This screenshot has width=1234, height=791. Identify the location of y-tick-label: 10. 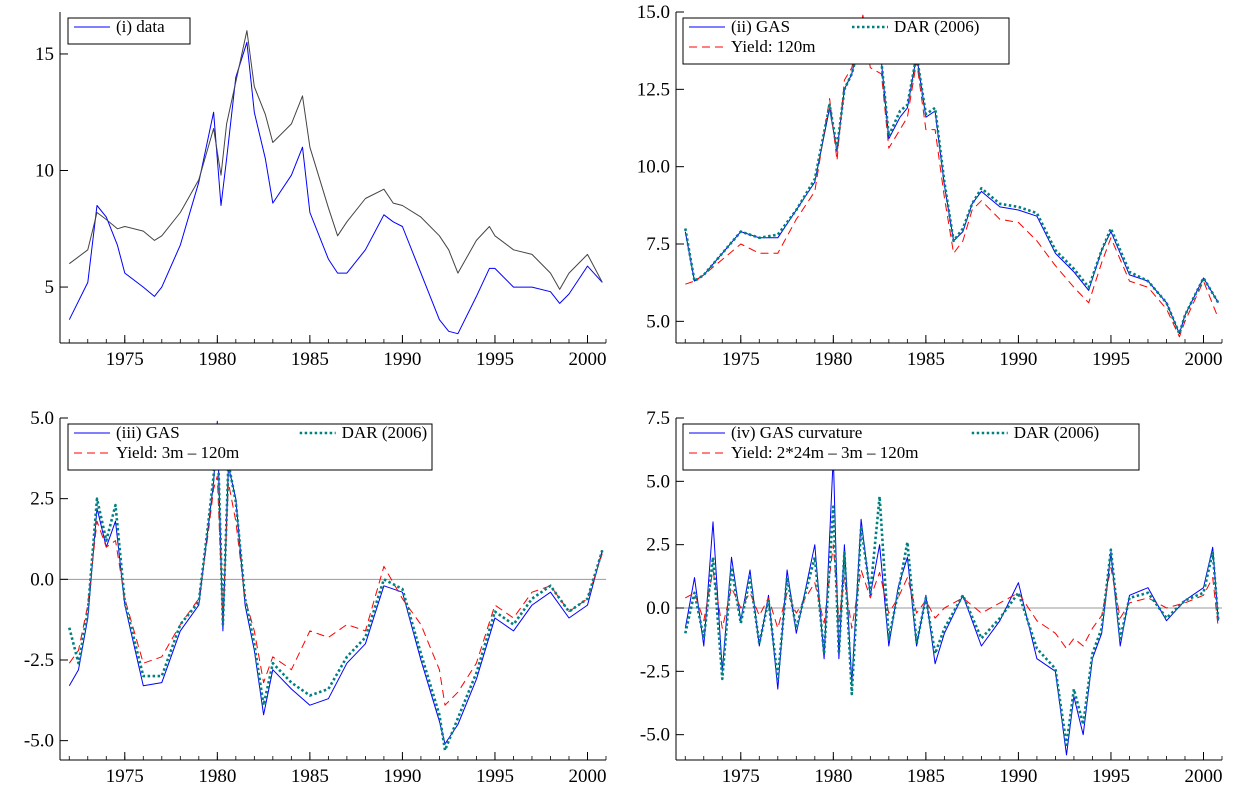
(44, 171).